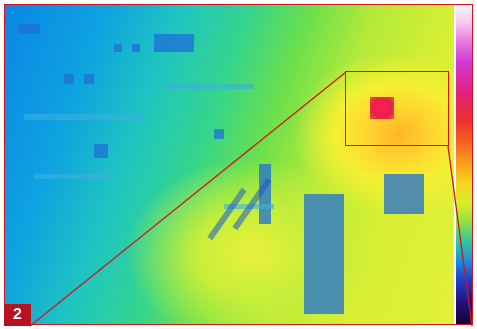 This screenshot has width=477, height=329. What do you see at coordinates (464, 164) in the screenshot?
I see `temperature-color-scale` at bounding box center [464, 164].